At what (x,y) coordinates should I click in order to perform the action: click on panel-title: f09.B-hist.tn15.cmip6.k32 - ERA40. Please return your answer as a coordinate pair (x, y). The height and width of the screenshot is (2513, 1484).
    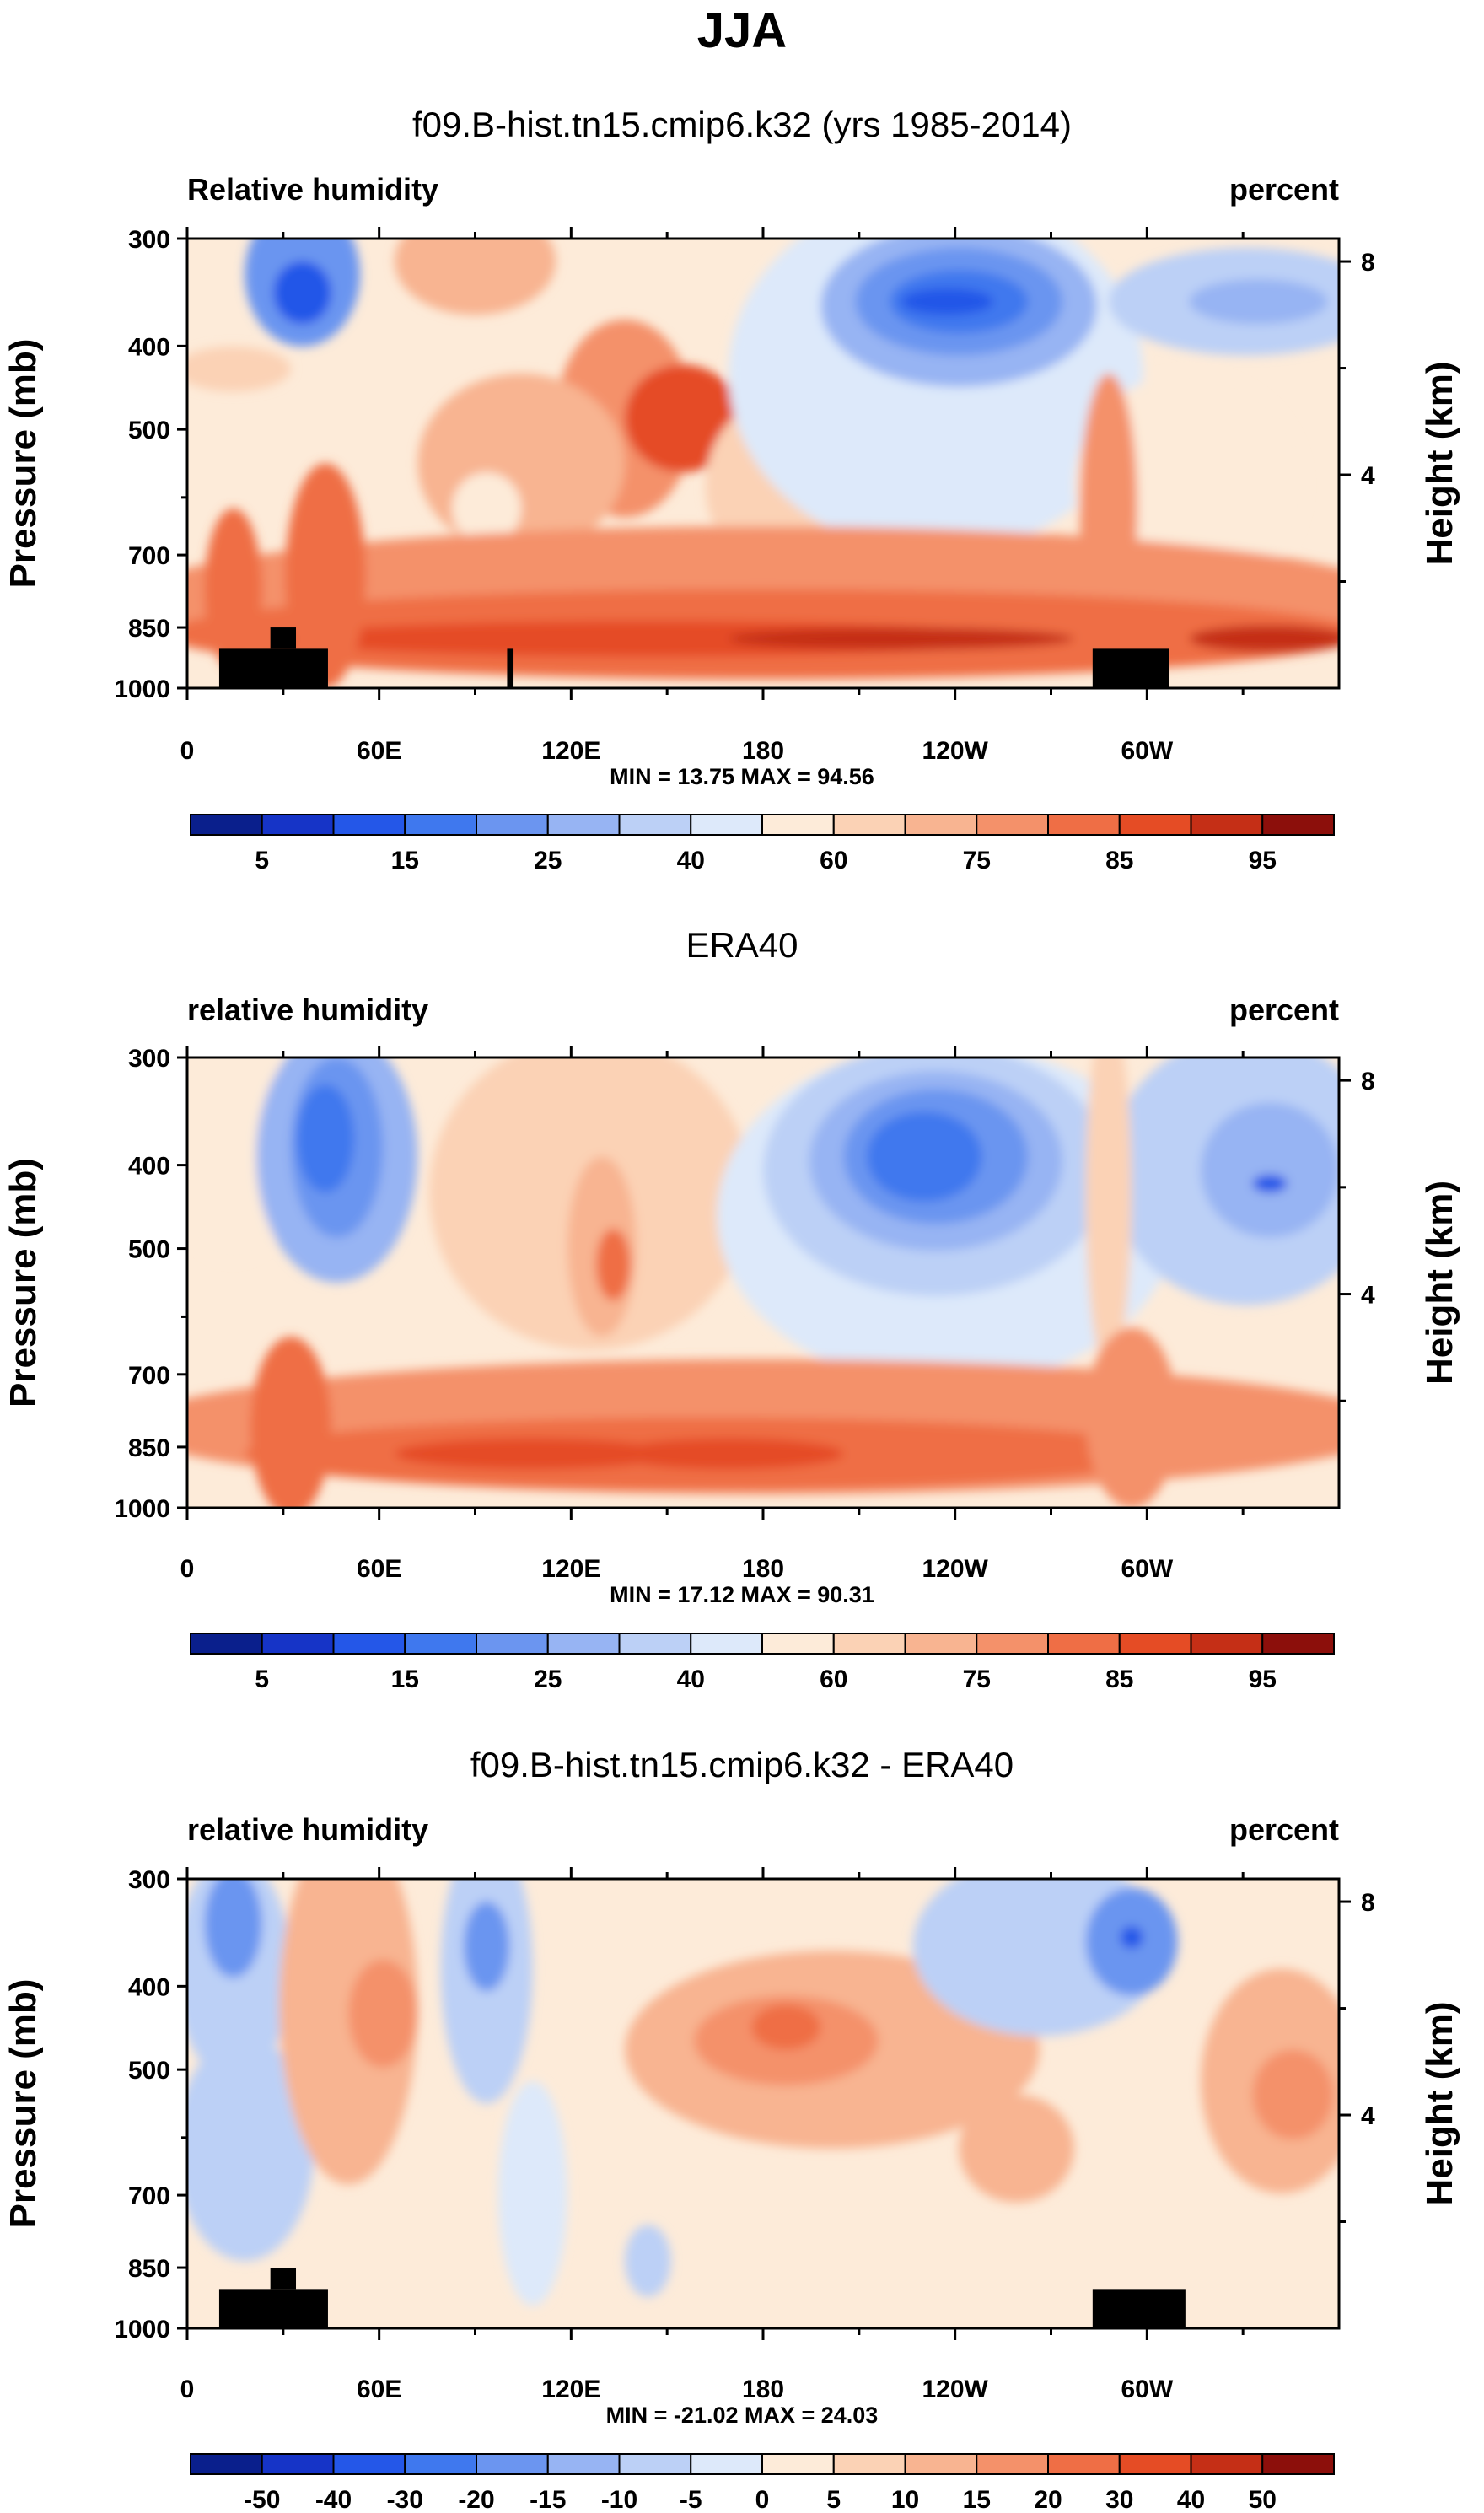
    Looking at the image, I should click on (742, 1764).